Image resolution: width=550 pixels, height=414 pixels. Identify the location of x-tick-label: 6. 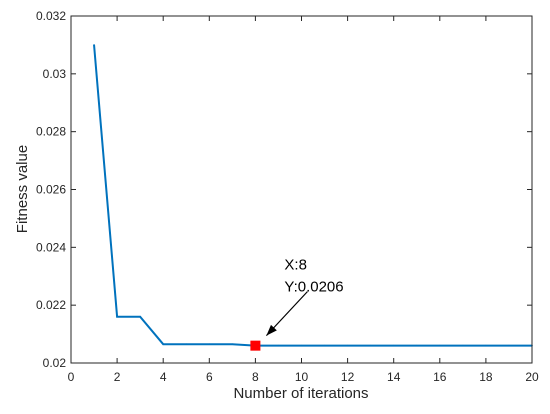
(209, 377).